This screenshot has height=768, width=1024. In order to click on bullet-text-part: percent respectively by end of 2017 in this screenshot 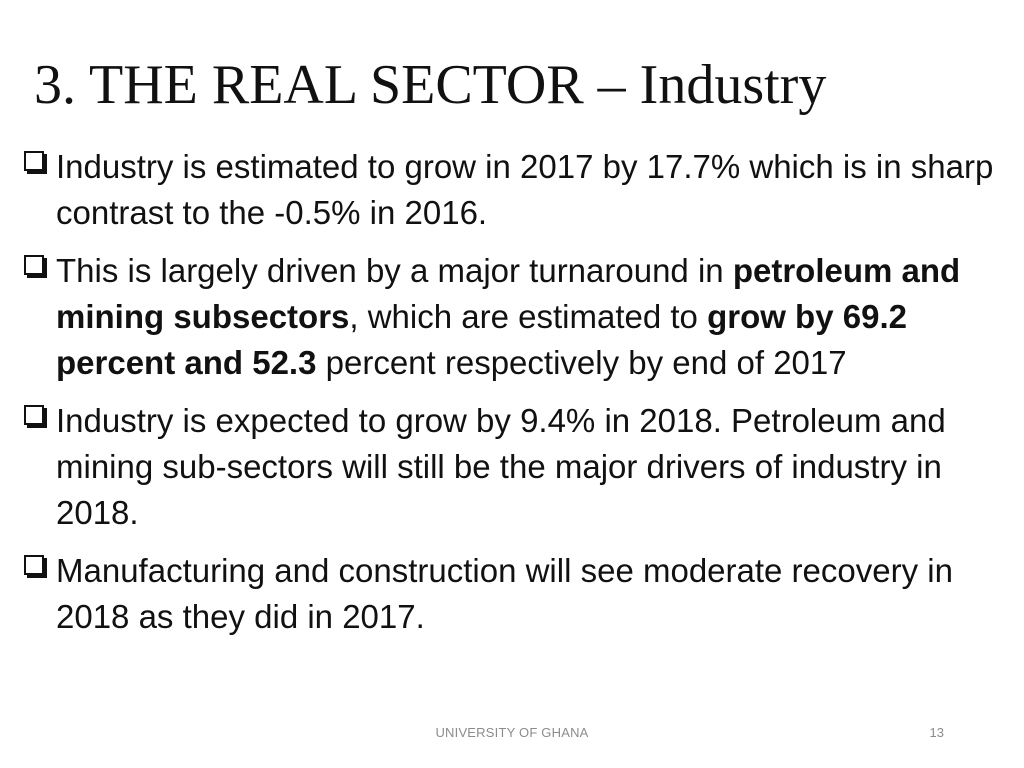, I will do `click(581, 362)`.